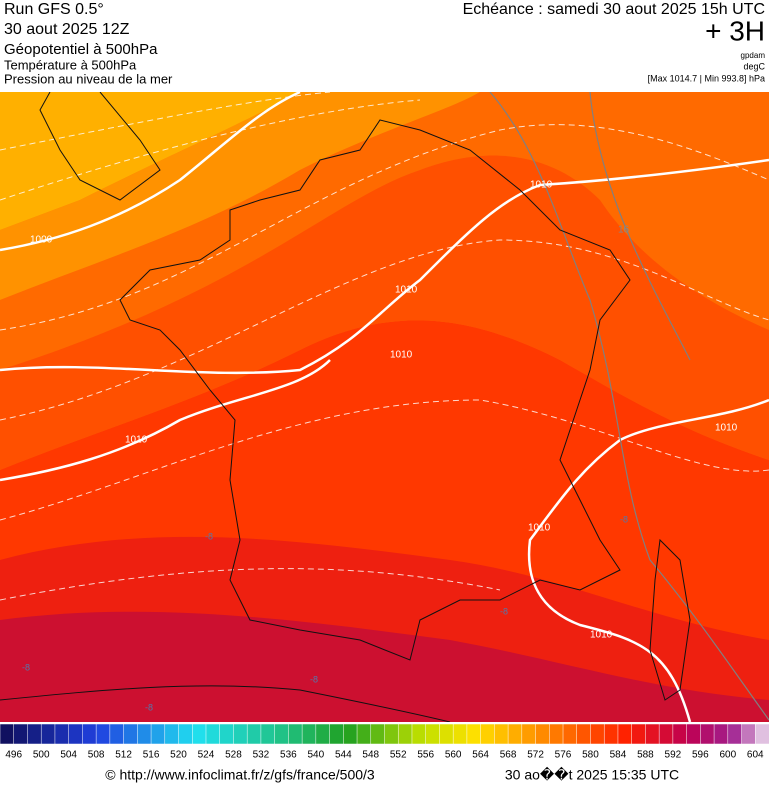 This screenshot has width=769, height=791. I want to click on scale-label: 524, so click(206, 755).